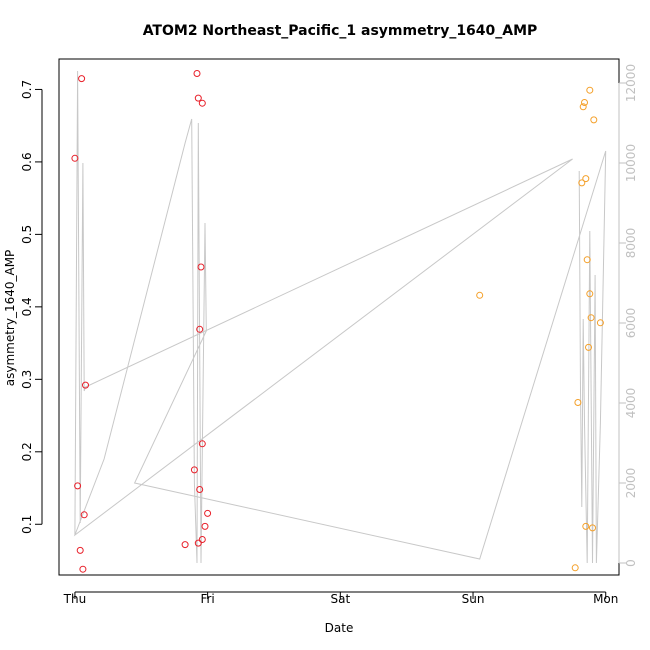  I want to click on y-right-tick-label: 4000, so click(631, 403).